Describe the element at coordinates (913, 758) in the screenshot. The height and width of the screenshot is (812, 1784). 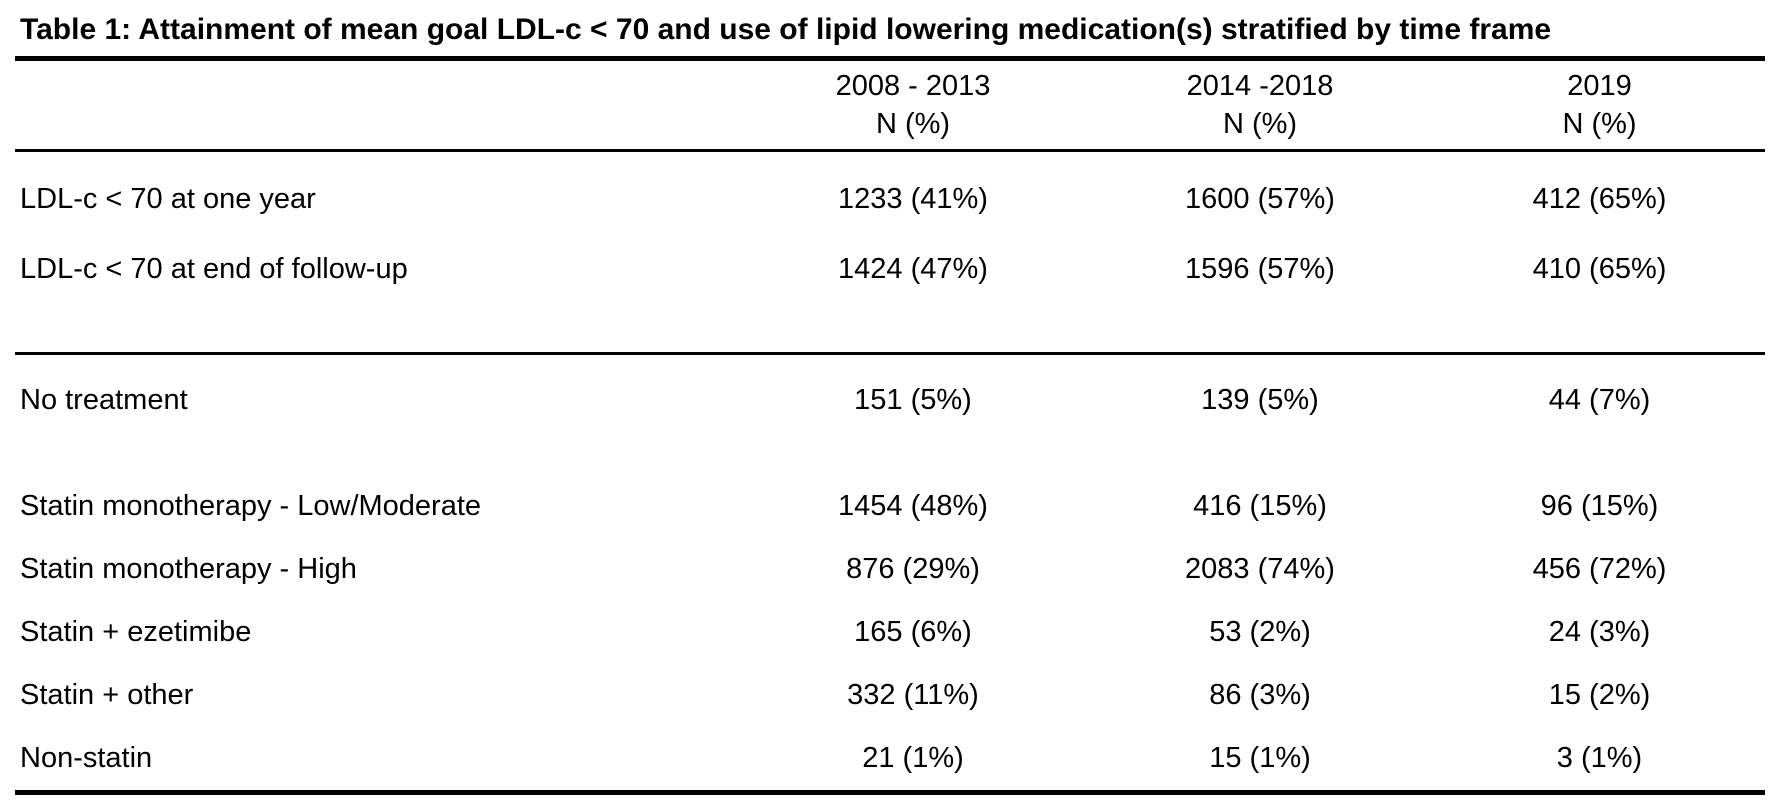
I see `row-value: 21 (1%)` at that location.